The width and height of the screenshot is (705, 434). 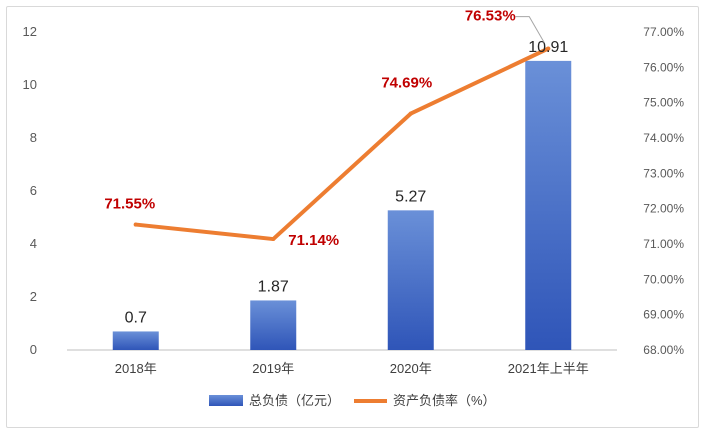 What do you see at coordinates (273, 368) in the screenshot?
I see `x-axis-tick-label: 2019年` at bounding box center [273, 368].